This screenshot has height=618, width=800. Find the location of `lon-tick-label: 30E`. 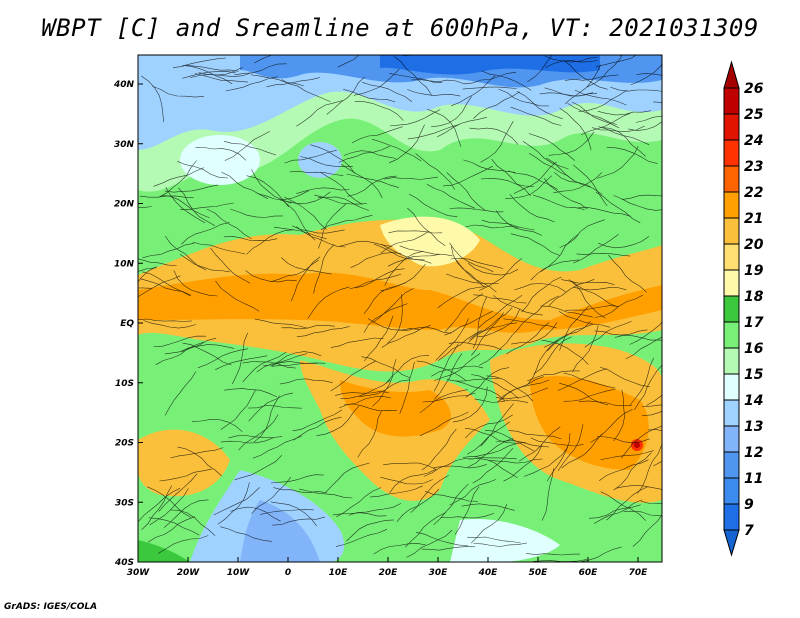

lon-tick-label: 30E is located at coordinates (439, 573).